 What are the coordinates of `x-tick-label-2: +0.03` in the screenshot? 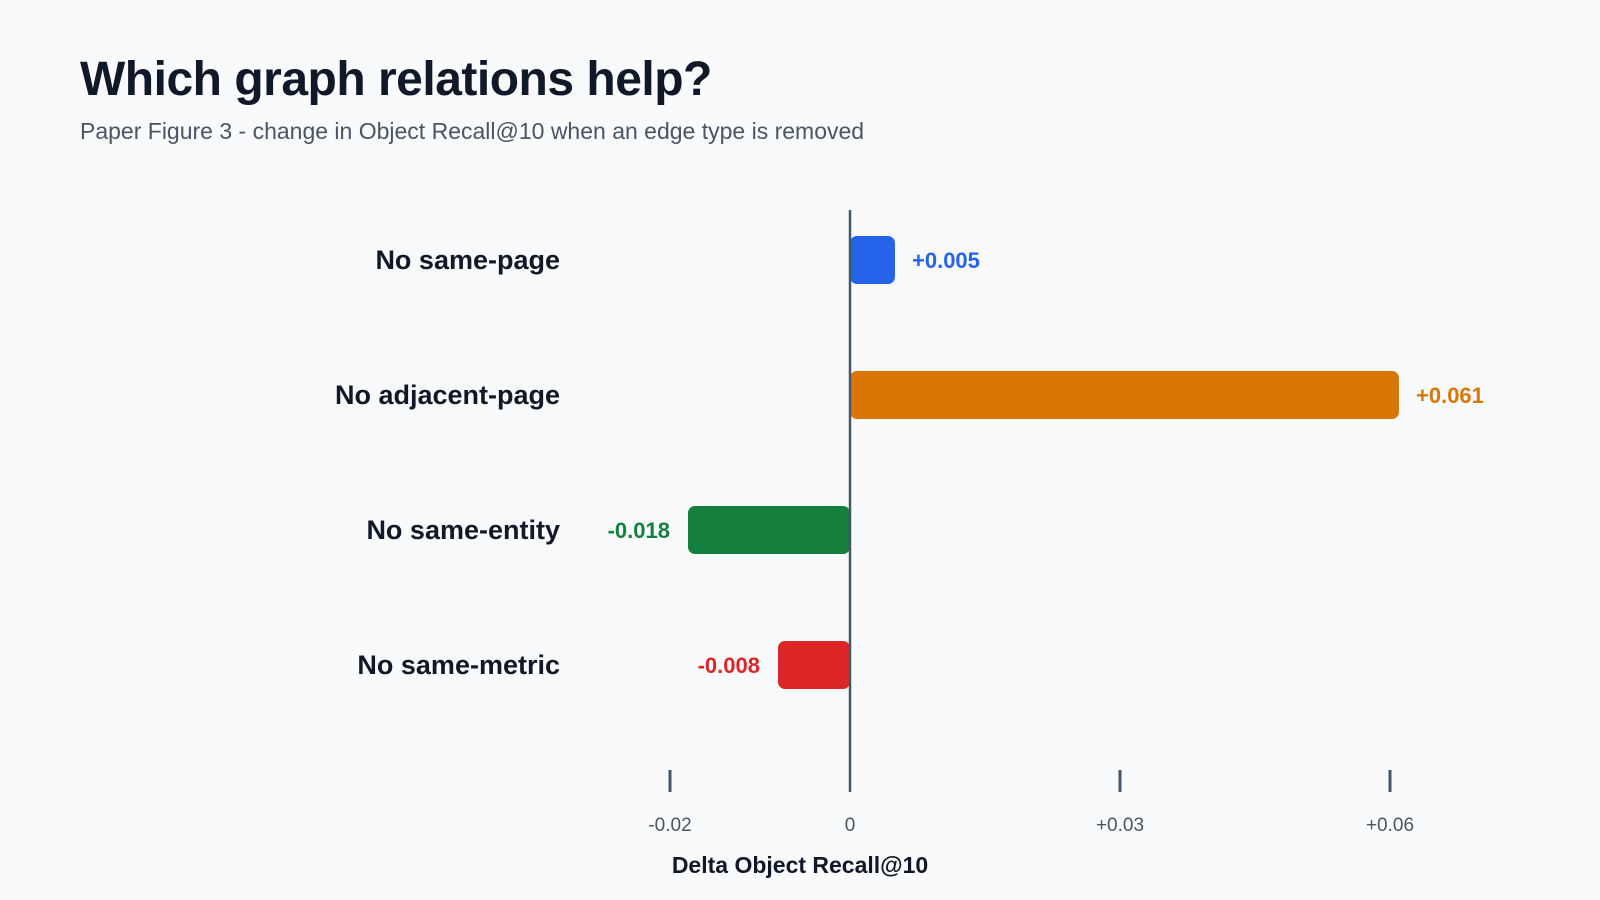 It's located at (1120, 825).